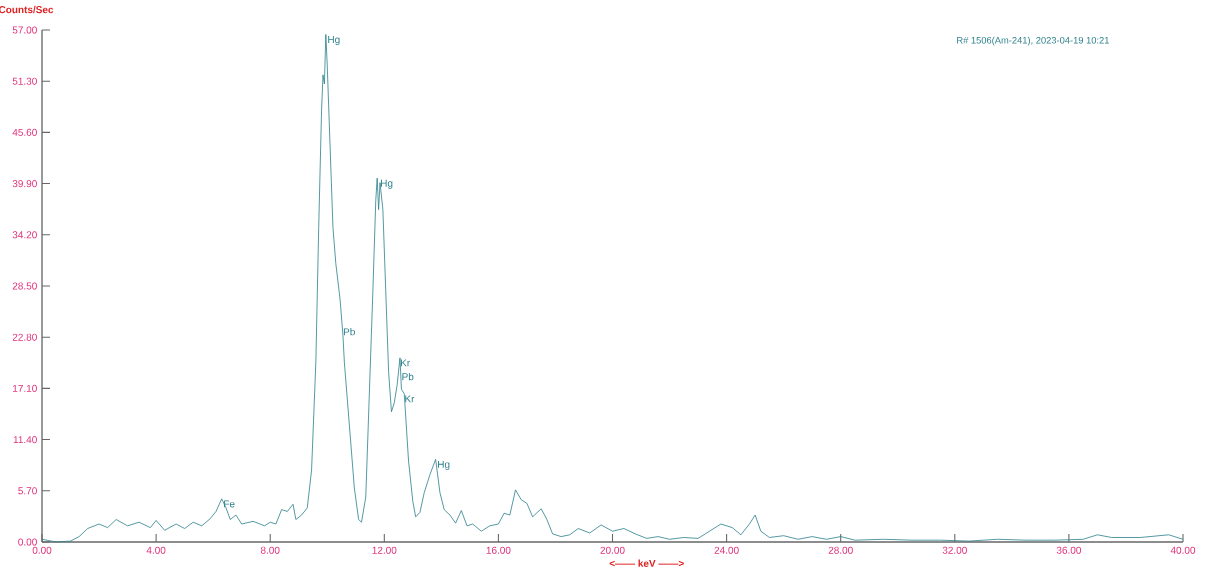  What do you see at coordinates (270, 550) in the screenshot?
I see `x-tick-label: 8.00` at bounding box center [270, 550].